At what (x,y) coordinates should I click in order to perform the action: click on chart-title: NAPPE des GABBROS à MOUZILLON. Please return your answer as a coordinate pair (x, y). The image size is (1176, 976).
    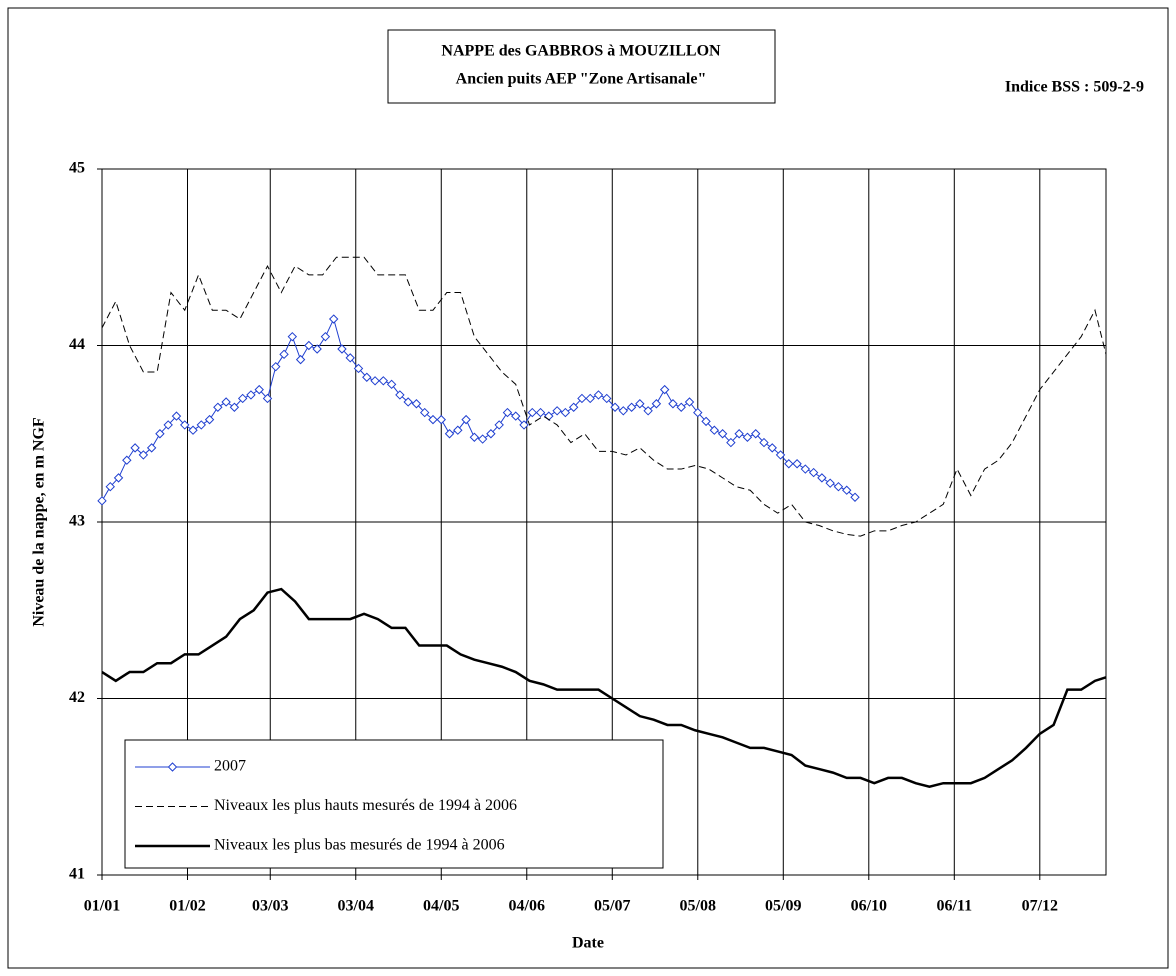
    Looking at the image, I should click on (581, 51).